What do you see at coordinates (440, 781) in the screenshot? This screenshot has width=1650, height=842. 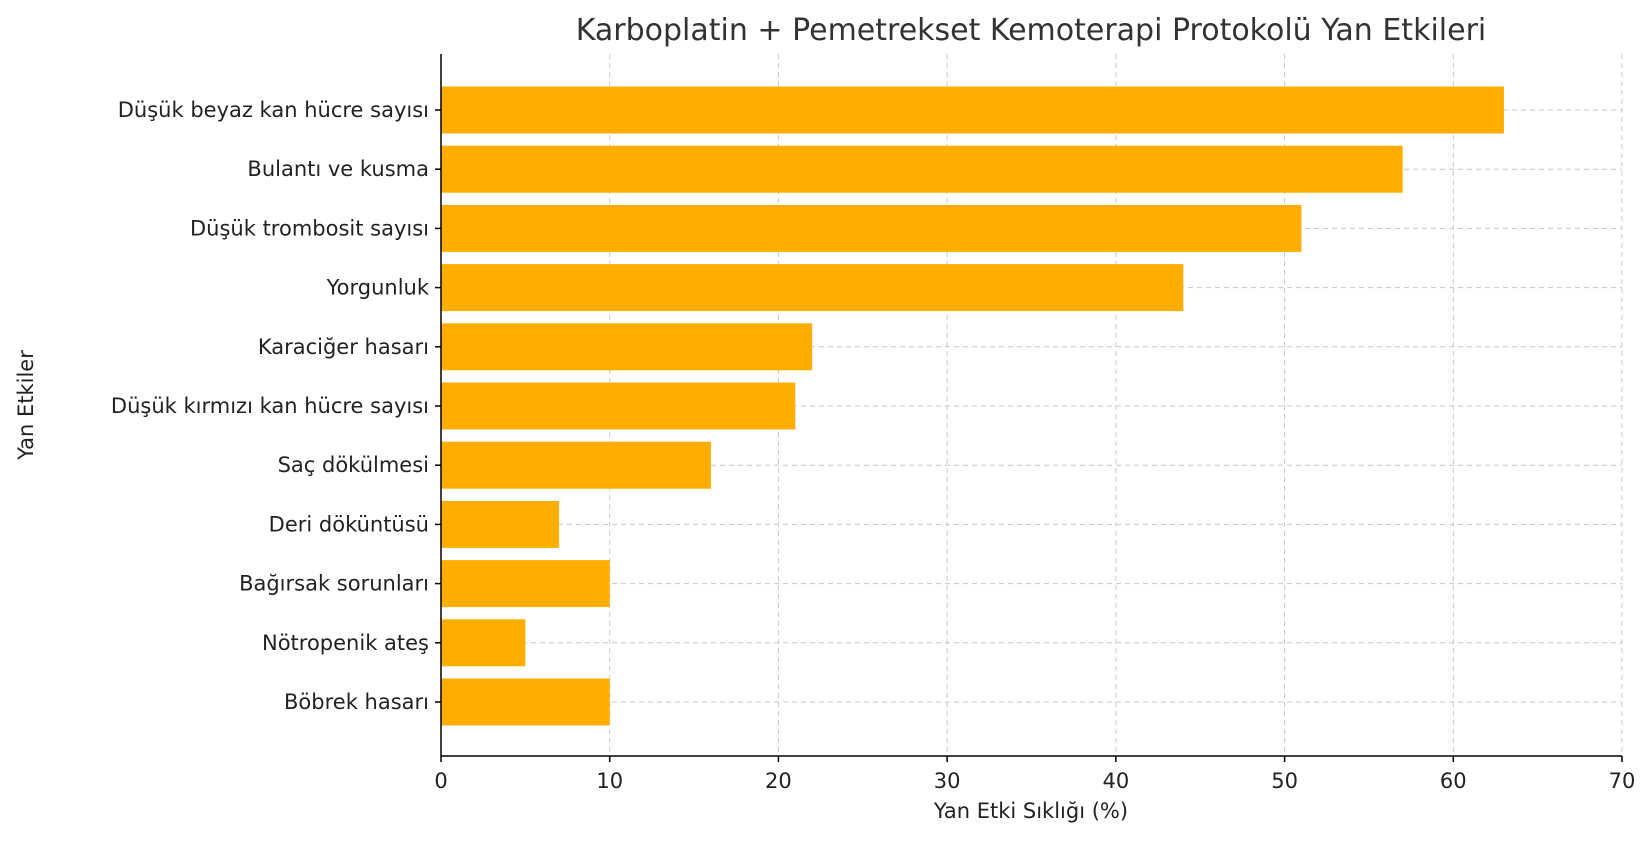 I see `x-tick-label: 0` at bounding box center [440, 781].